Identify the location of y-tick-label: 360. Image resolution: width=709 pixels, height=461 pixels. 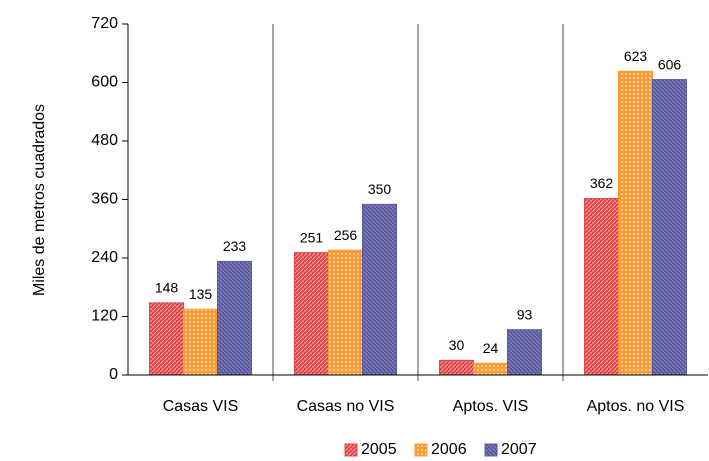
(104, 199).